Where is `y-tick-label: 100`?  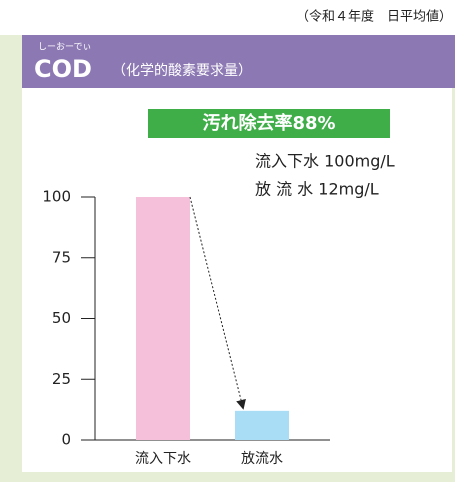
y-tick-label: 100 is located at coordinates (56, 197).